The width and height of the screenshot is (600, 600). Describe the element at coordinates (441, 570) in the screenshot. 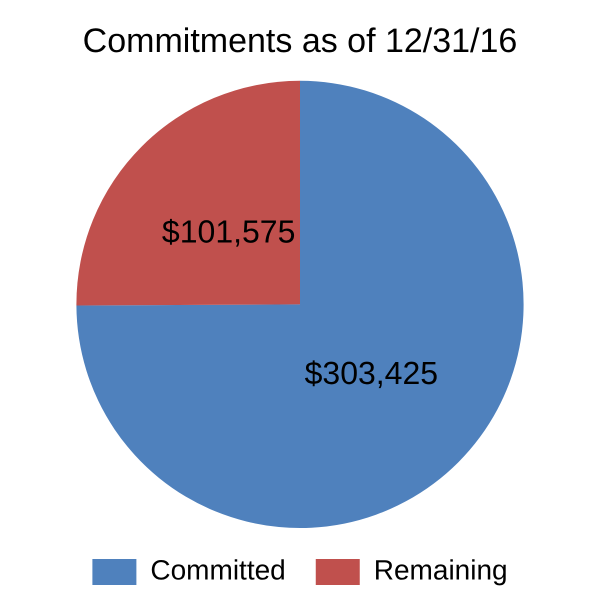

I see `legend-label: Remaining` at that location.